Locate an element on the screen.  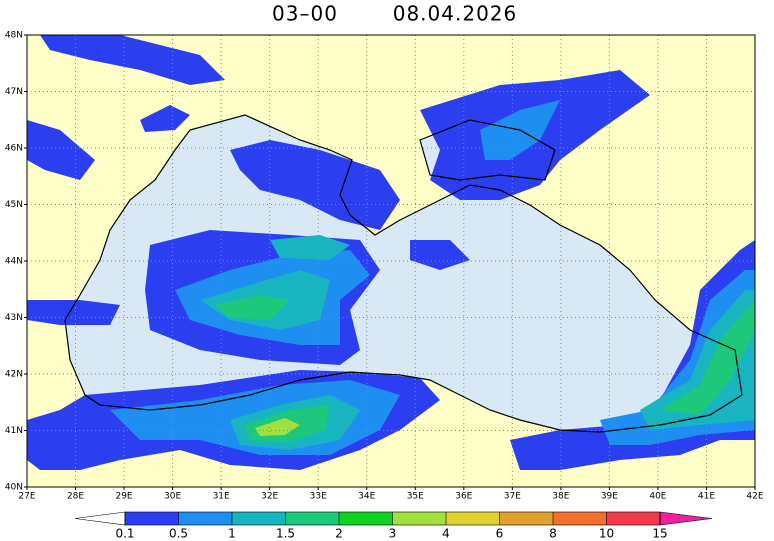
lon-label: 42E is located at coordinates (754, 497).